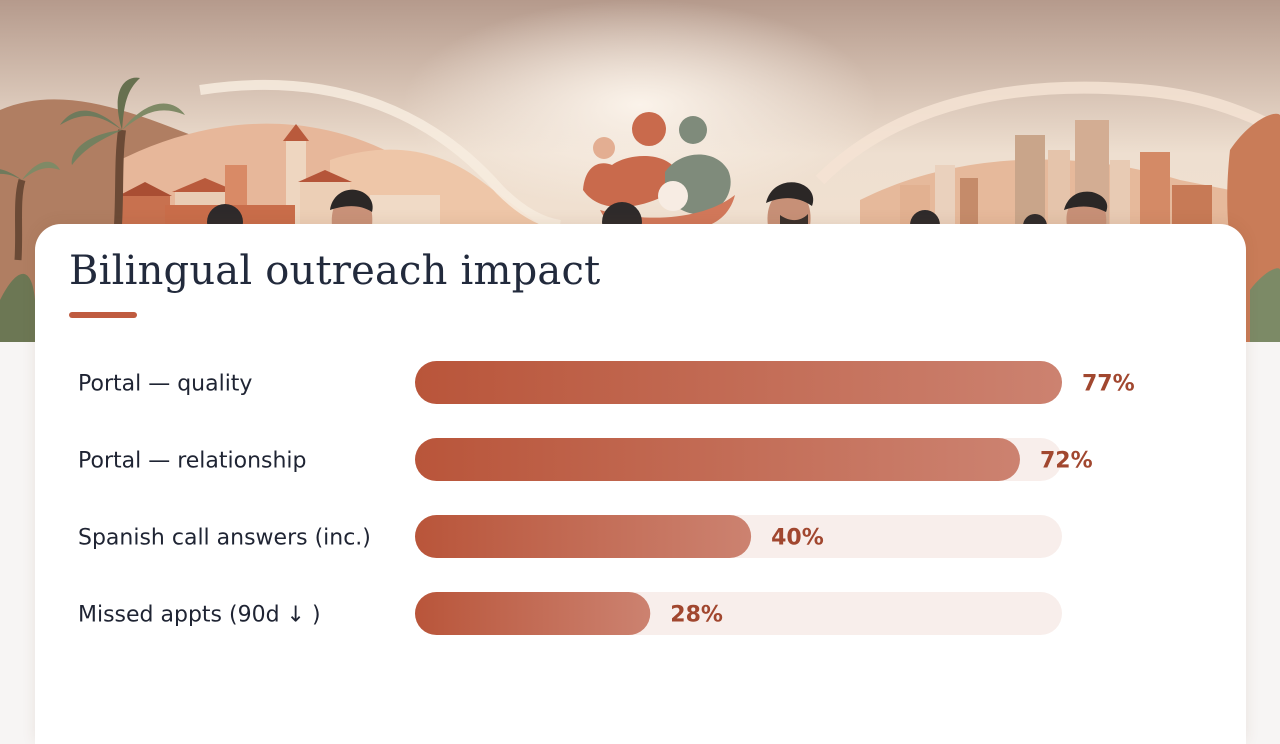  What do you see at coordinates (335, 271) in the screenshot?
I see `chart-title: Bilingual outreach impact` at bounding box center [335, 271].